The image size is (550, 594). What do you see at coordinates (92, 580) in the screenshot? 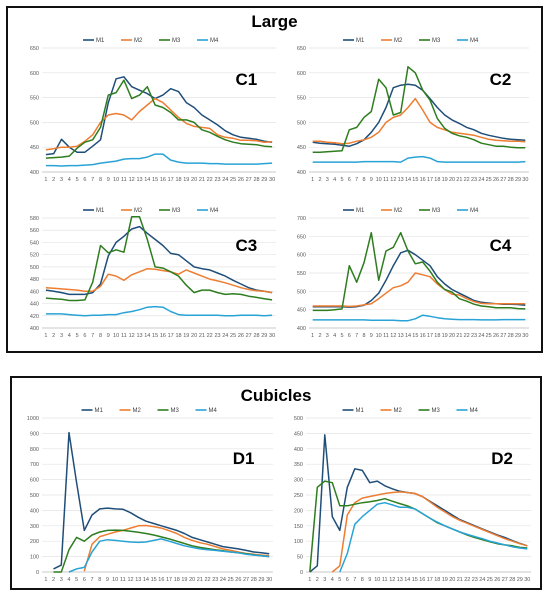
I see `x-tick-label: 7` at bounding box center [92, 580].